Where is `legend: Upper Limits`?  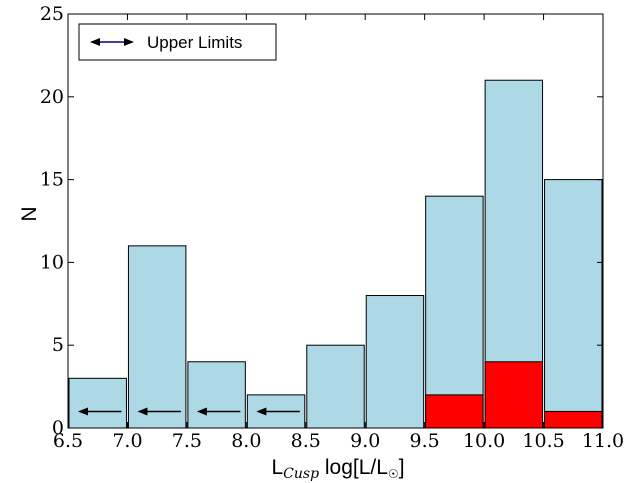 legend: Upper Limits is located at coordinates (177, 42).